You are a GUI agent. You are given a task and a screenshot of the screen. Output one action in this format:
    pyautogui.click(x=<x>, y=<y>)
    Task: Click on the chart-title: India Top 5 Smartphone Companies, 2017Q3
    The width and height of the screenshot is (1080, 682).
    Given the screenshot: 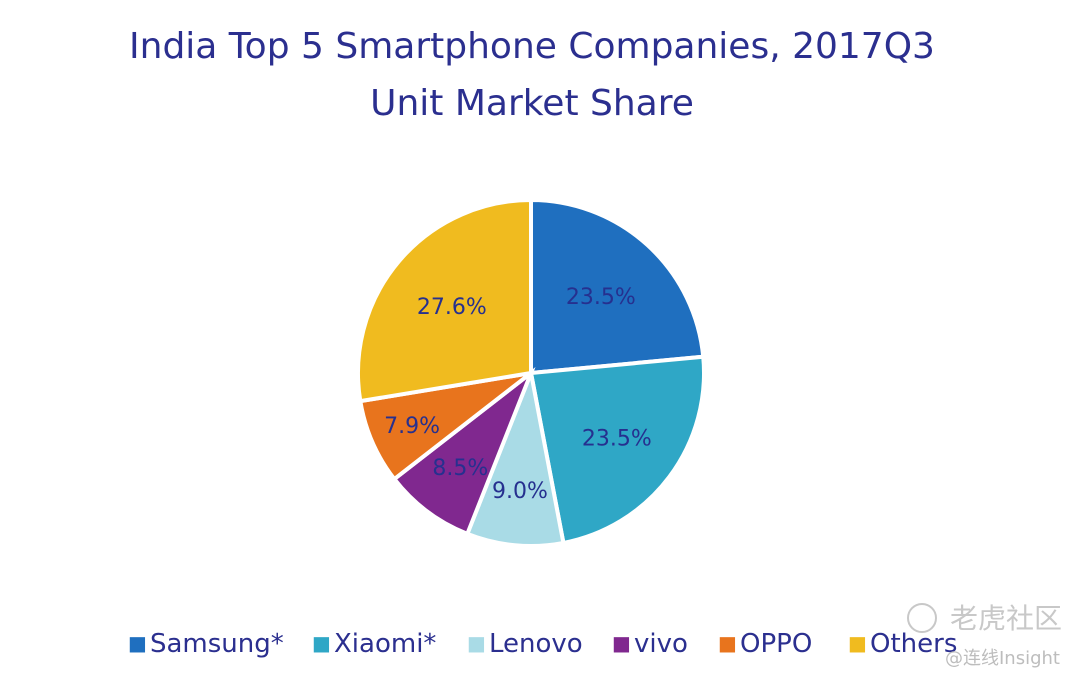 What is the action you would take?
    pyautogui.click(x=532, y=46)
    